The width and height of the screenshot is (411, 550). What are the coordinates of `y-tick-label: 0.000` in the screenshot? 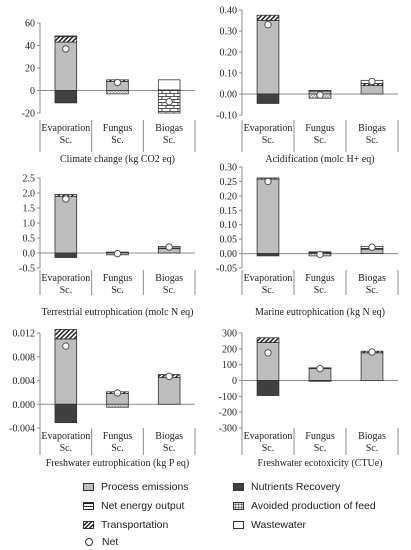 It's located at (24, 405).